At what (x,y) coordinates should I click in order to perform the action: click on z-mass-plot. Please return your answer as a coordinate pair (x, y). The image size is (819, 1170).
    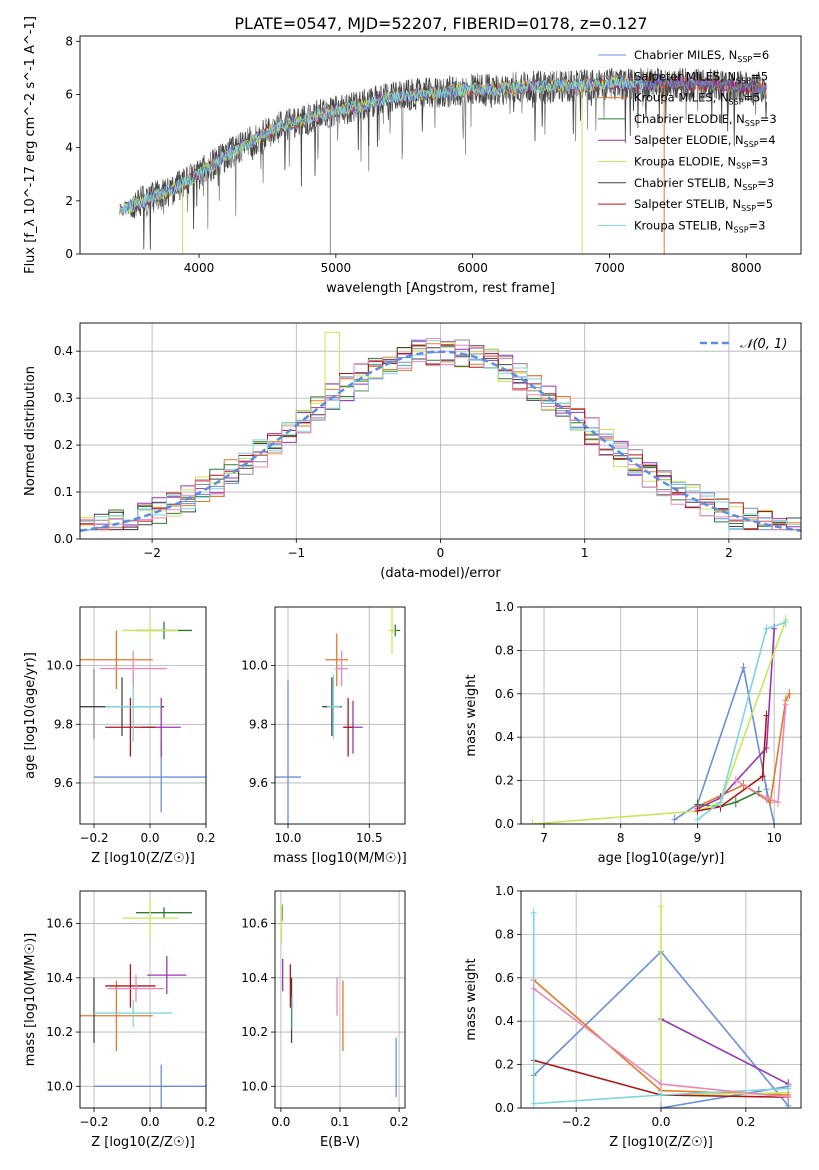
    Looking at the image, I should click on (143, 1003).